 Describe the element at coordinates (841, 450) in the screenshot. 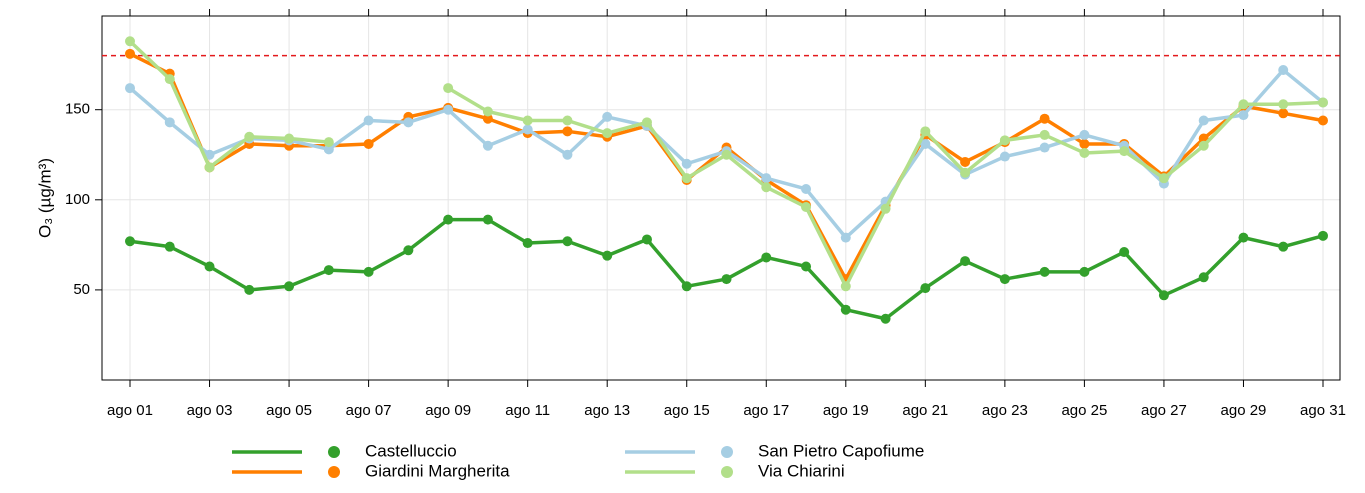

I see `legend-label: San Pietro Capofiume` at that location.